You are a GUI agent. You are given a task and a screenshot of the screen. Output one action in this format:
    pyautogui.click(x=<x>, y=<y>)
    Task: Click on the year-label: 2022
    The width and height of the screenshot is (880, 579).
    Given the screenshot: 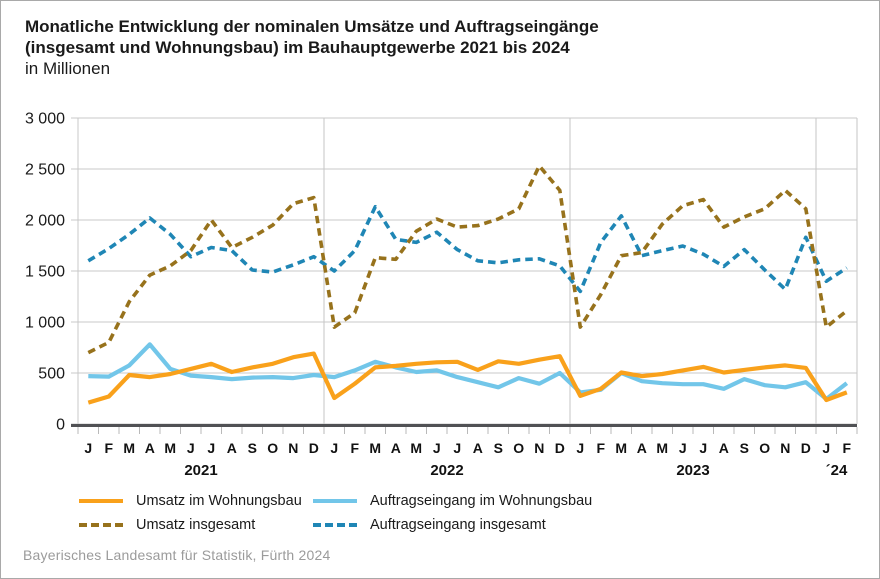 What is the action you would take?
    pyautogui.click(x=446, y=470)
    